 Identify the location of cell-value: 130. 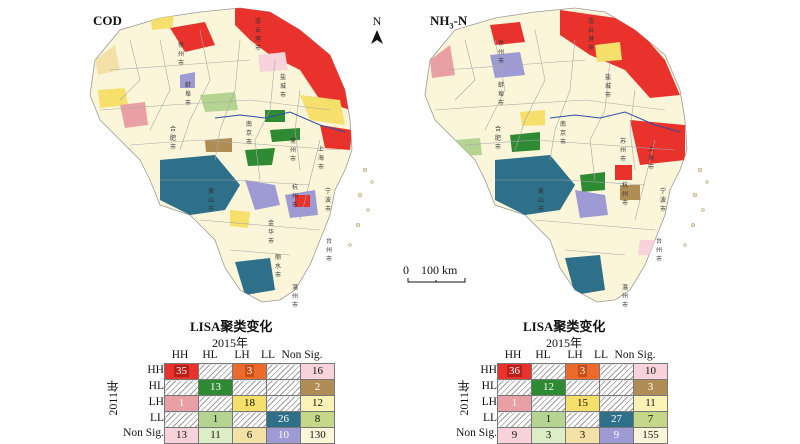
(317, 435).